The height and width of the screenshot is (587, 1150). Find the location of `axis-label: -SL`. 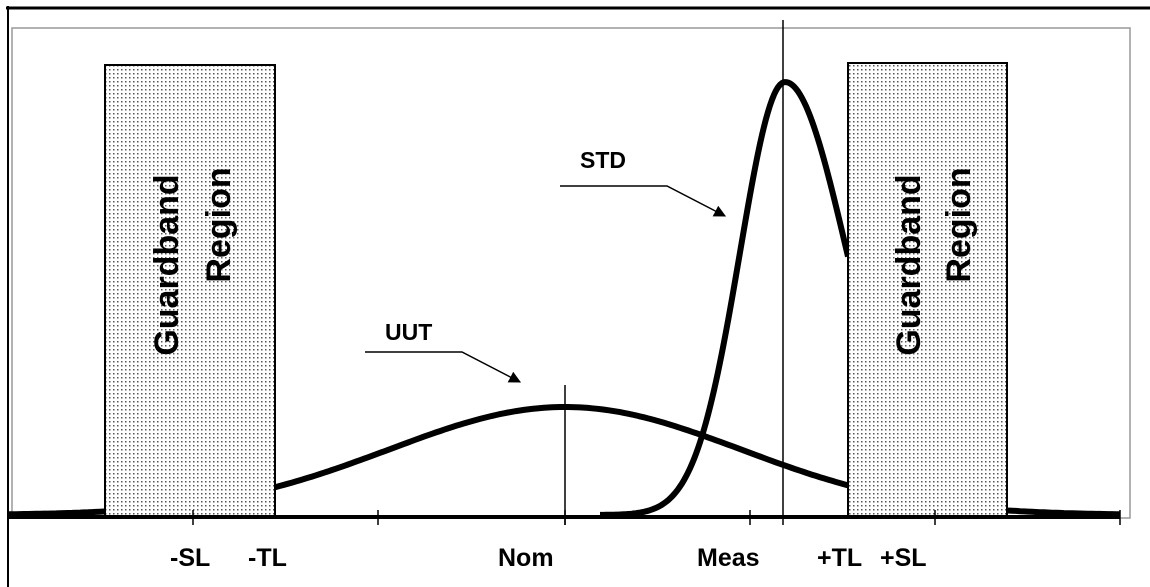

axis-label: -SL is located at coordinates (190, 558).